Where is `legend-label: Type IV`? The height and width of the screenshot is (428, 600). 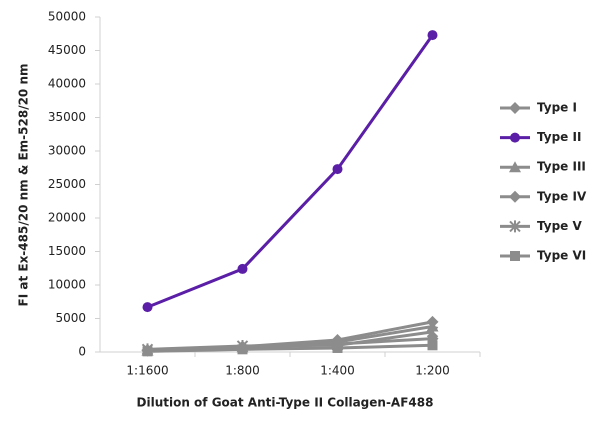 legend-label: Type IV is located at coordinates (562, 196).